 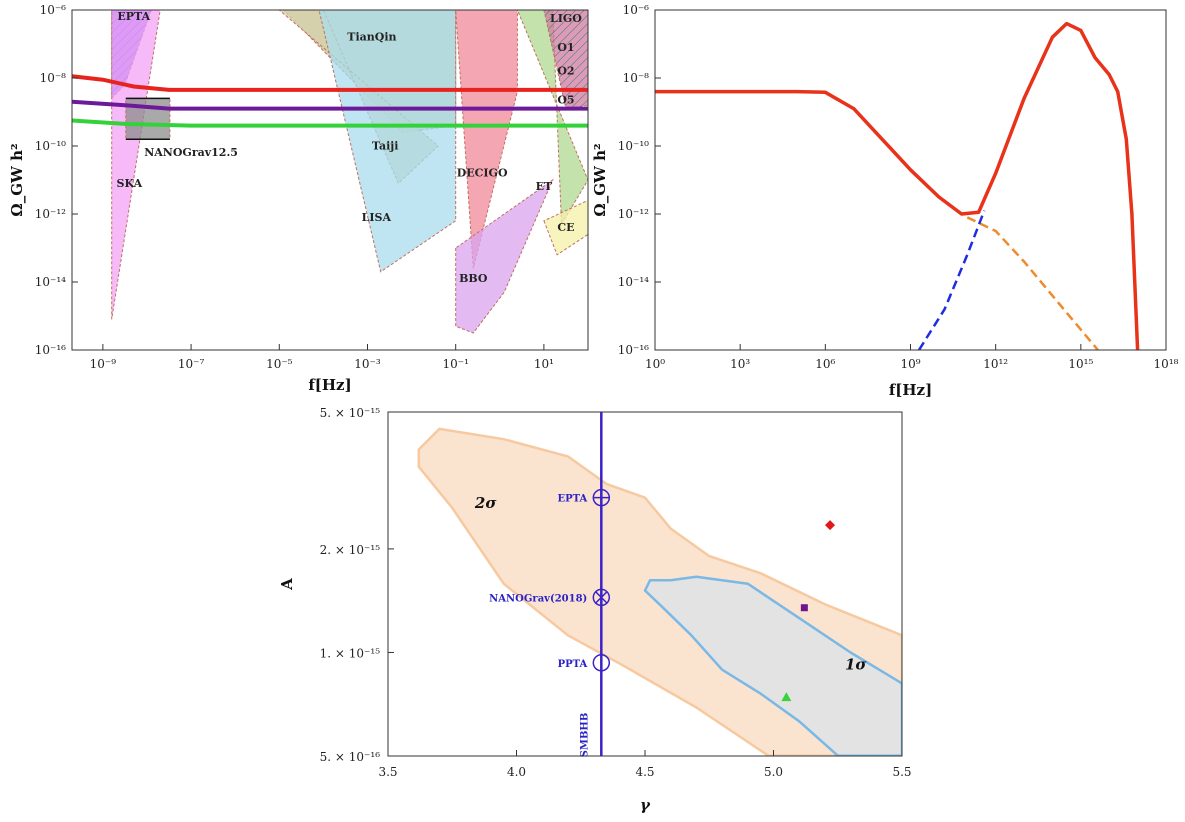 What do you see at coordinates (191, 364) in the screenshot?
I see `x-tick-label: 10⁻⁷` at bounding box center [191, 364].